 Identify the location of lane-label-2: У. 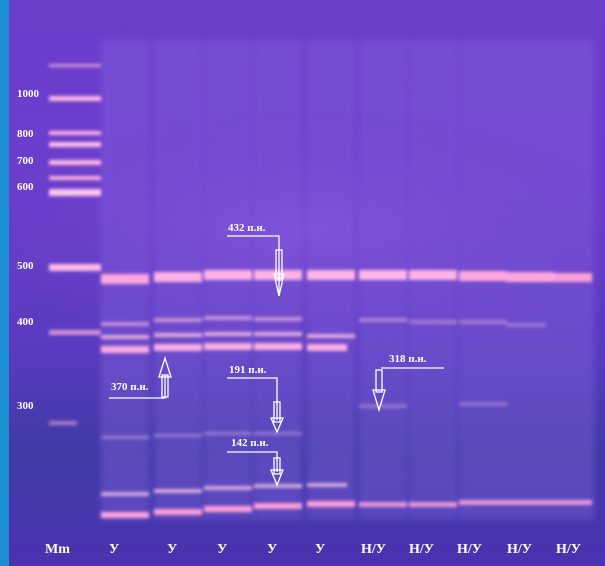
(172, 549).